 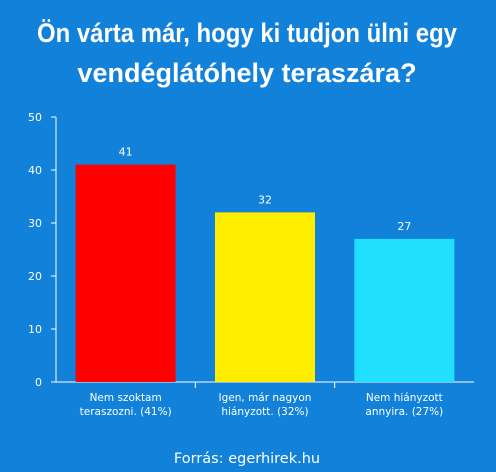 I want to click on y-tick-label: 20, so click(x=35, y=276).